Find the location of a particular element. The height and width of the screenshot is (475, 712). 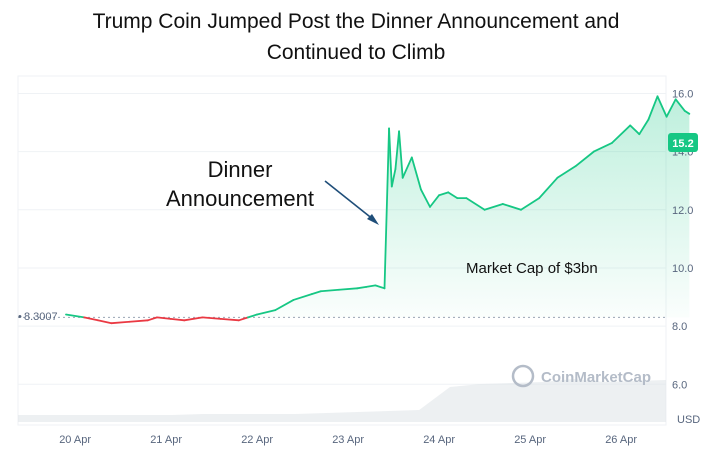

watermark-text: CoinMarketCap is located at coordinates (596, 377).